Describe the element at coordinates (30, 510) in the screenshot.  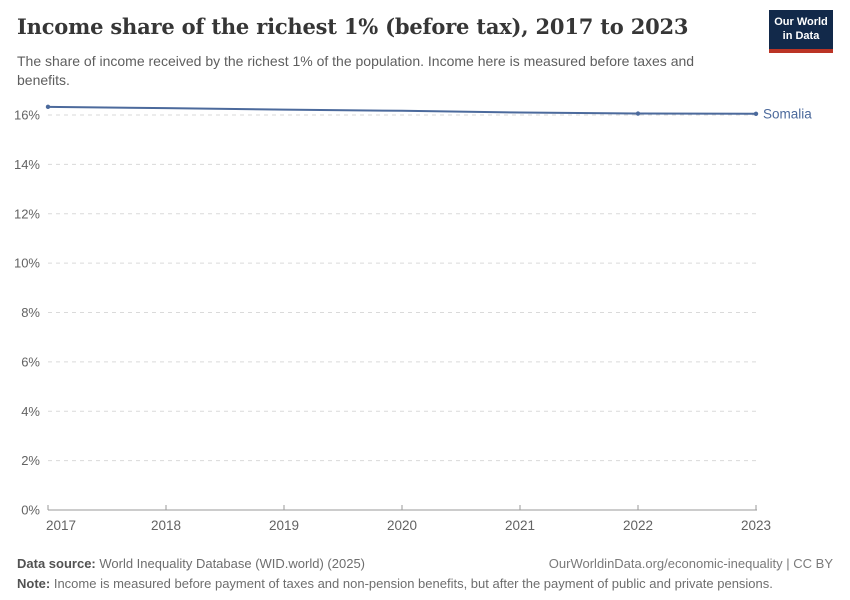
I see `y-axis-tick-label: 0%` at that location.